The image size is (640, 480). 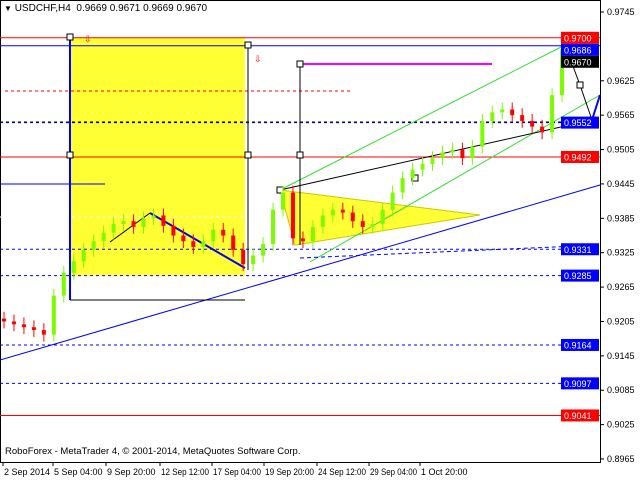 I want to click on symbol-label: USDCHF,H4, so click(x=42, y=8).